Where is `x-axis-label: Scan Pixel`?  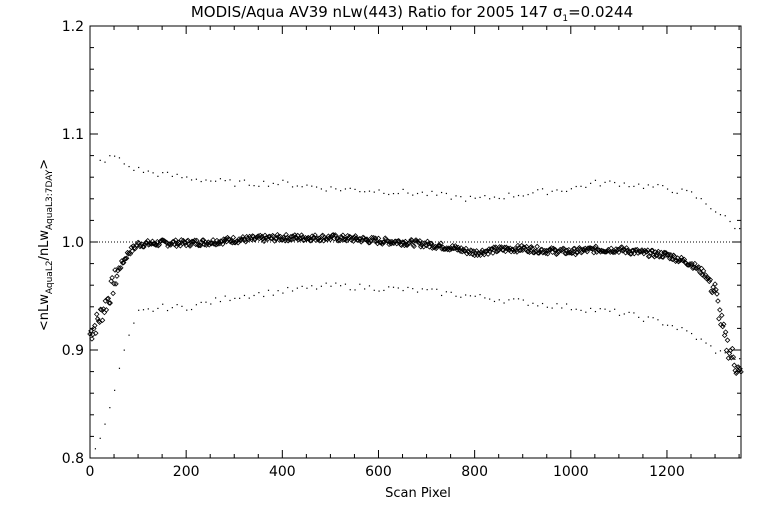
x-axis-label: Scan Pixel is located at coordinates (418, 493).